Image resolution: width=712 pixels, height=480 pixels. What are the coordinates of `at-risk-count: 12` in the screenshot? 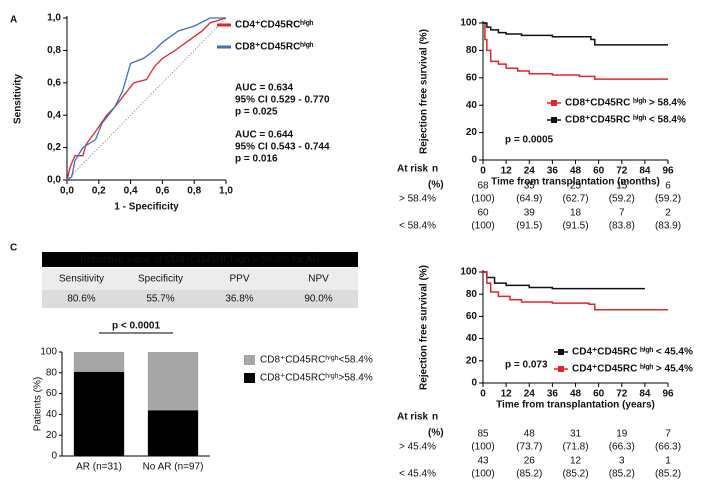 It's located at (576, 461).